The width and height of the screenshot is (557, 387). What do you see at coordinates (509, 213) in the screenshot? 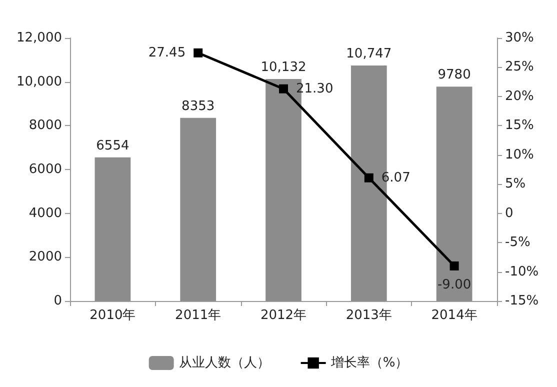
I see `y2-tick-label: 0` at bounding box center [509, 213].